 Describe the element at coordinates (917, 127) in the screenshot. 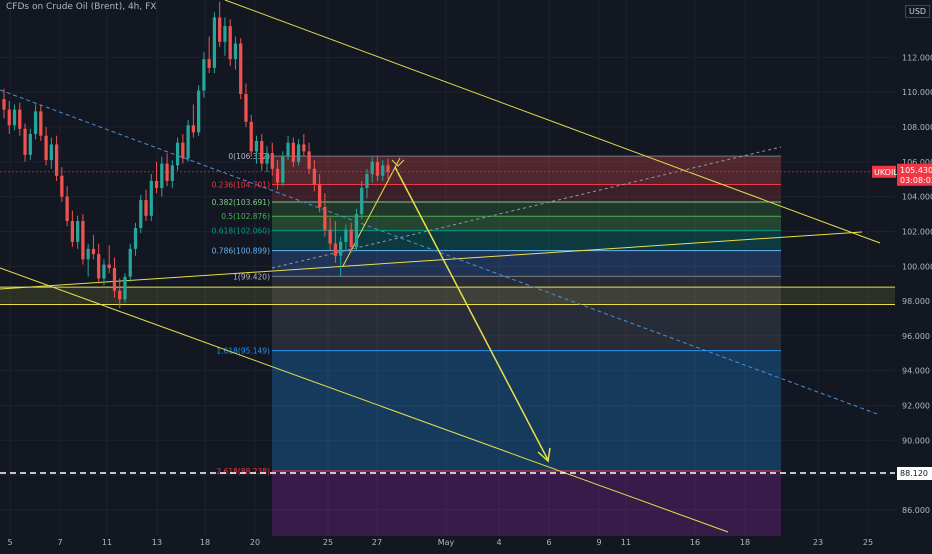

I see `y-tick-label: 108.000` at that location.